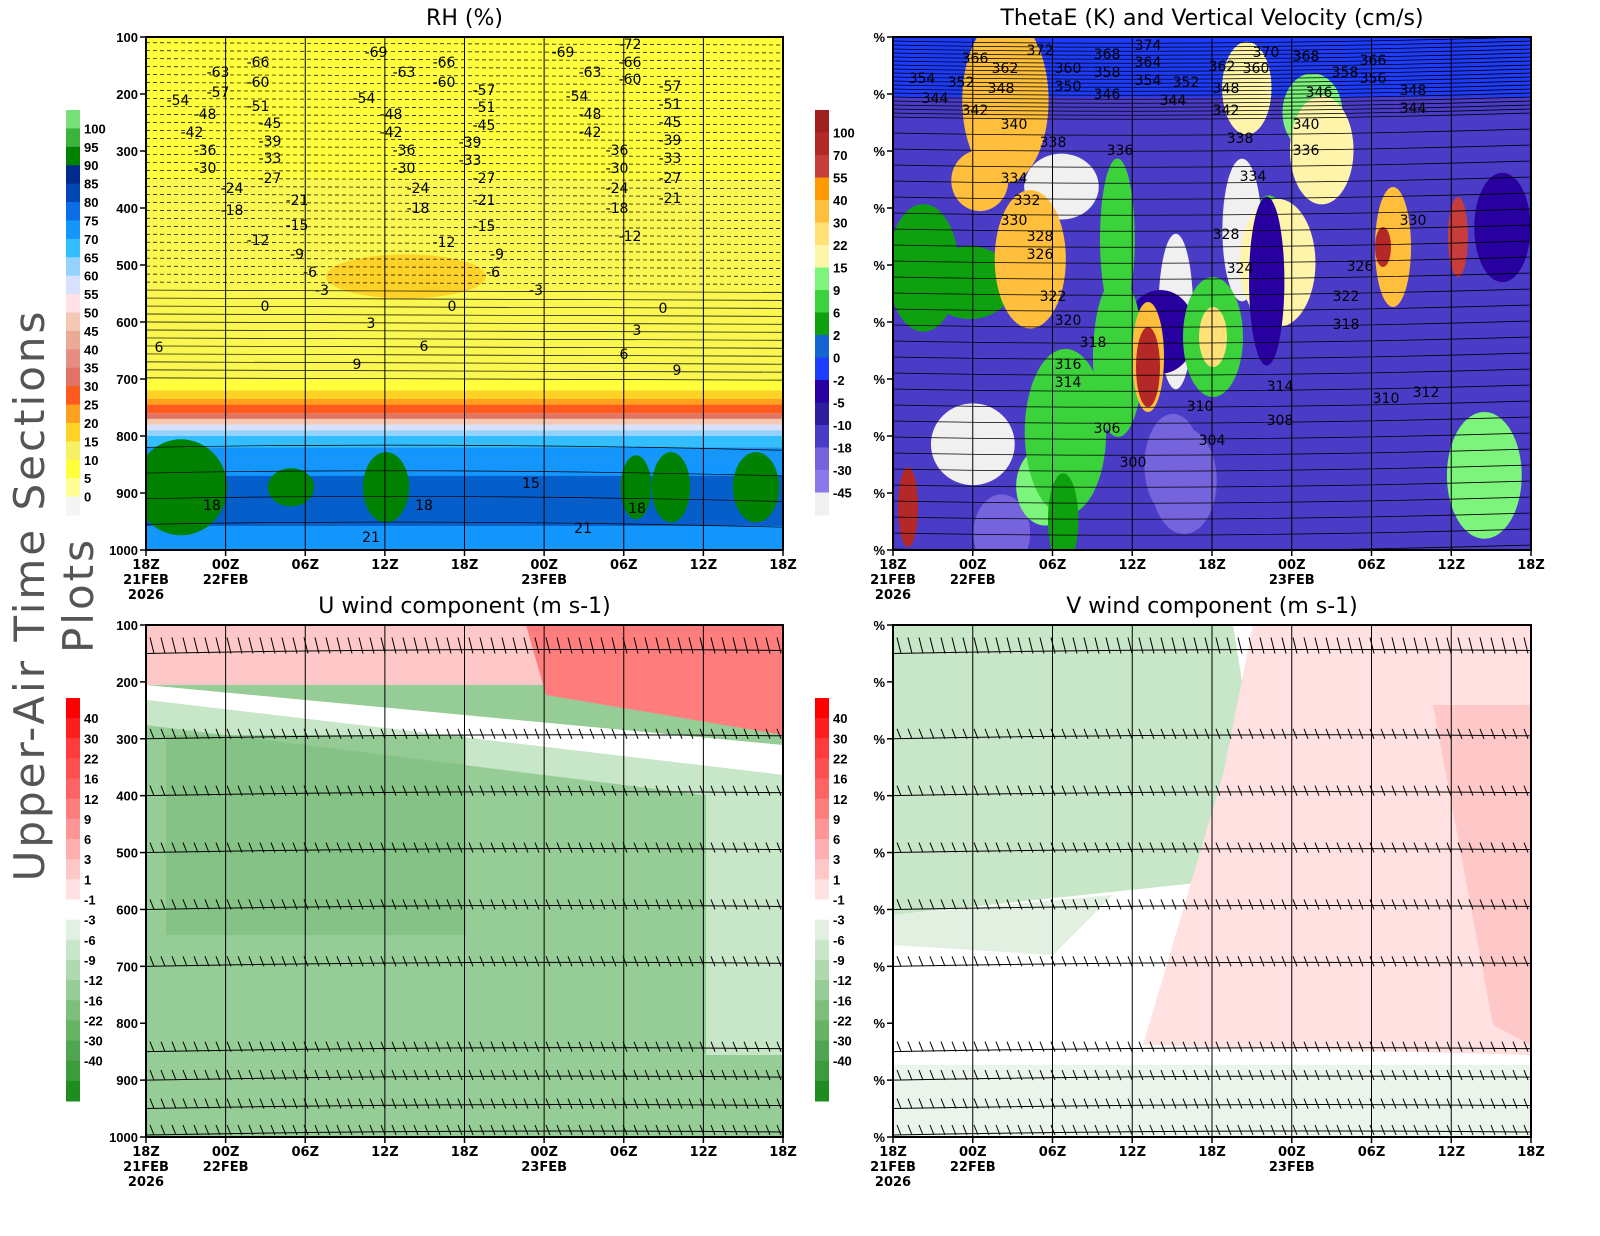 The width and height of the screenshot is (1600, 1236). I want to click on colorbar-label: 6, so click(87, 839).